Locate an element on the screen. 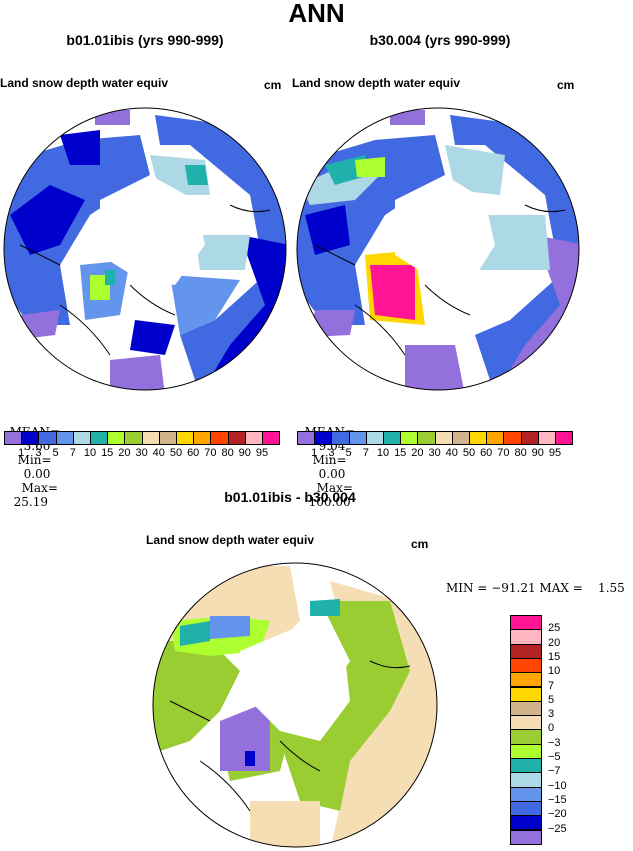  panel1-colorbar: 1 3 5 7 10 15 20 30 40 50 60 70 80 90 95 is located at coordinates (142, 446).